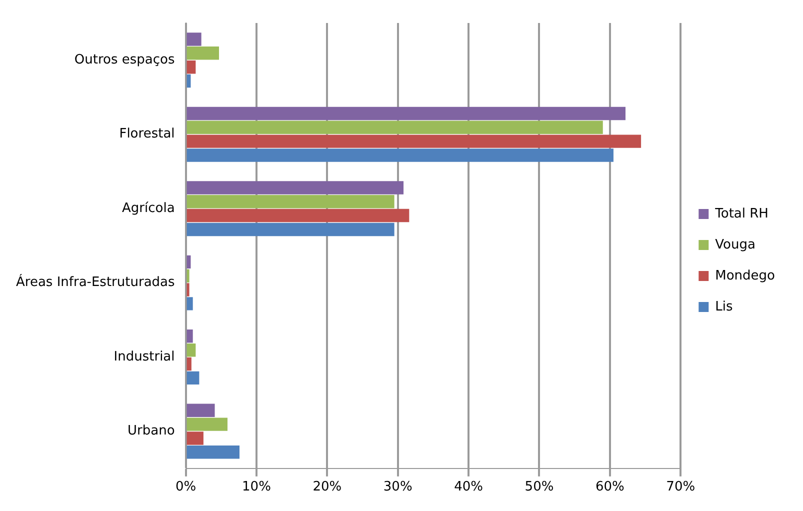  Describe the element at coordinates (144, 356) in the screenshot. I see `y-tick-label: Industrial` at that location.